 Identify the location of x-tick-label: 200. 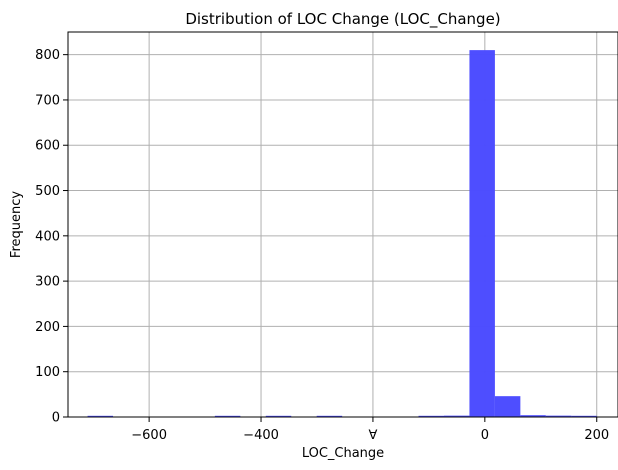
(596, 435).